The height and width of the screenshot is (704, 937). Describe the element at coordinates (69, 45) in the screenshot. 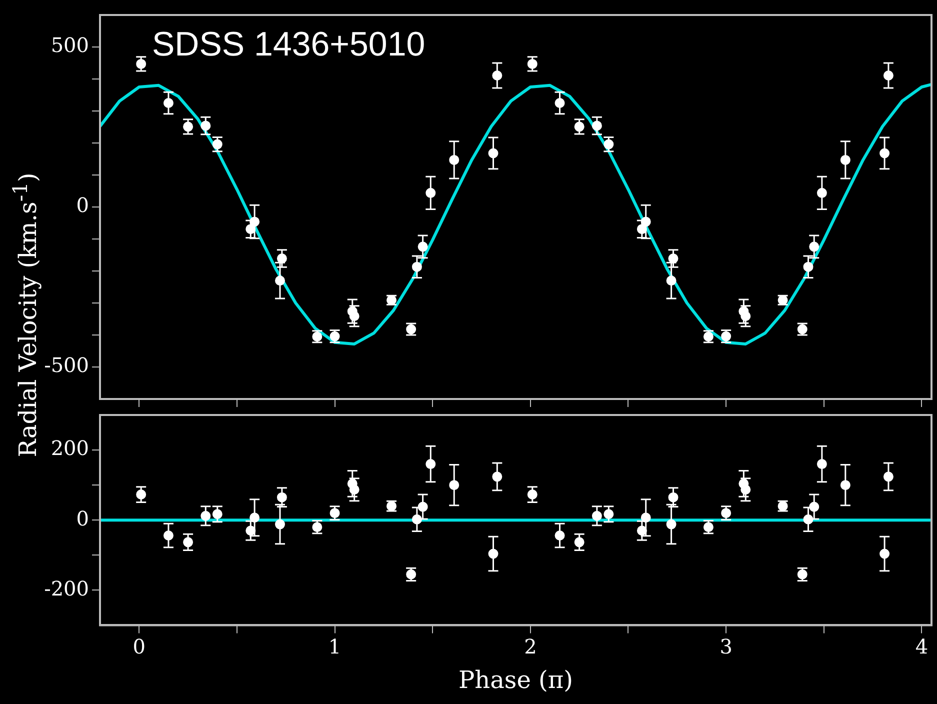

I see `y-tick-label: 500` at that location.